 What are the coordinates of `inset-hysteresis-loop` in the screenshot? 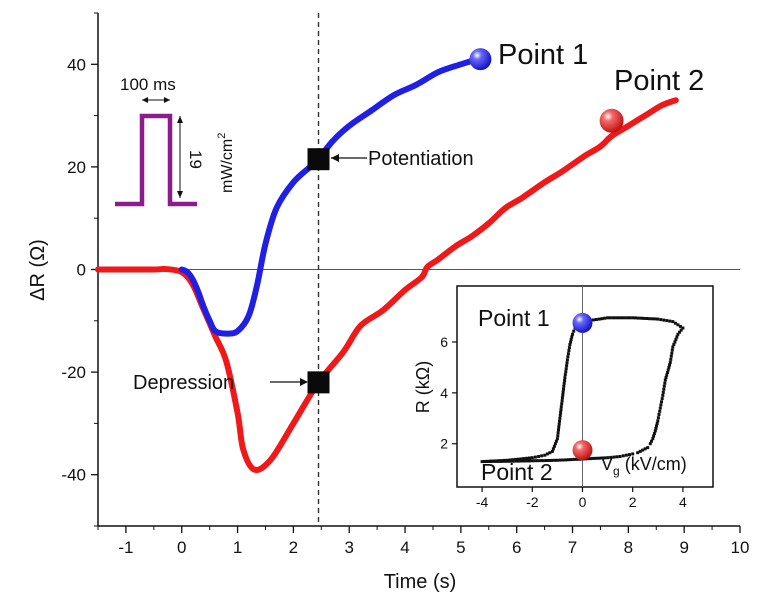 It's located at (582, 390).